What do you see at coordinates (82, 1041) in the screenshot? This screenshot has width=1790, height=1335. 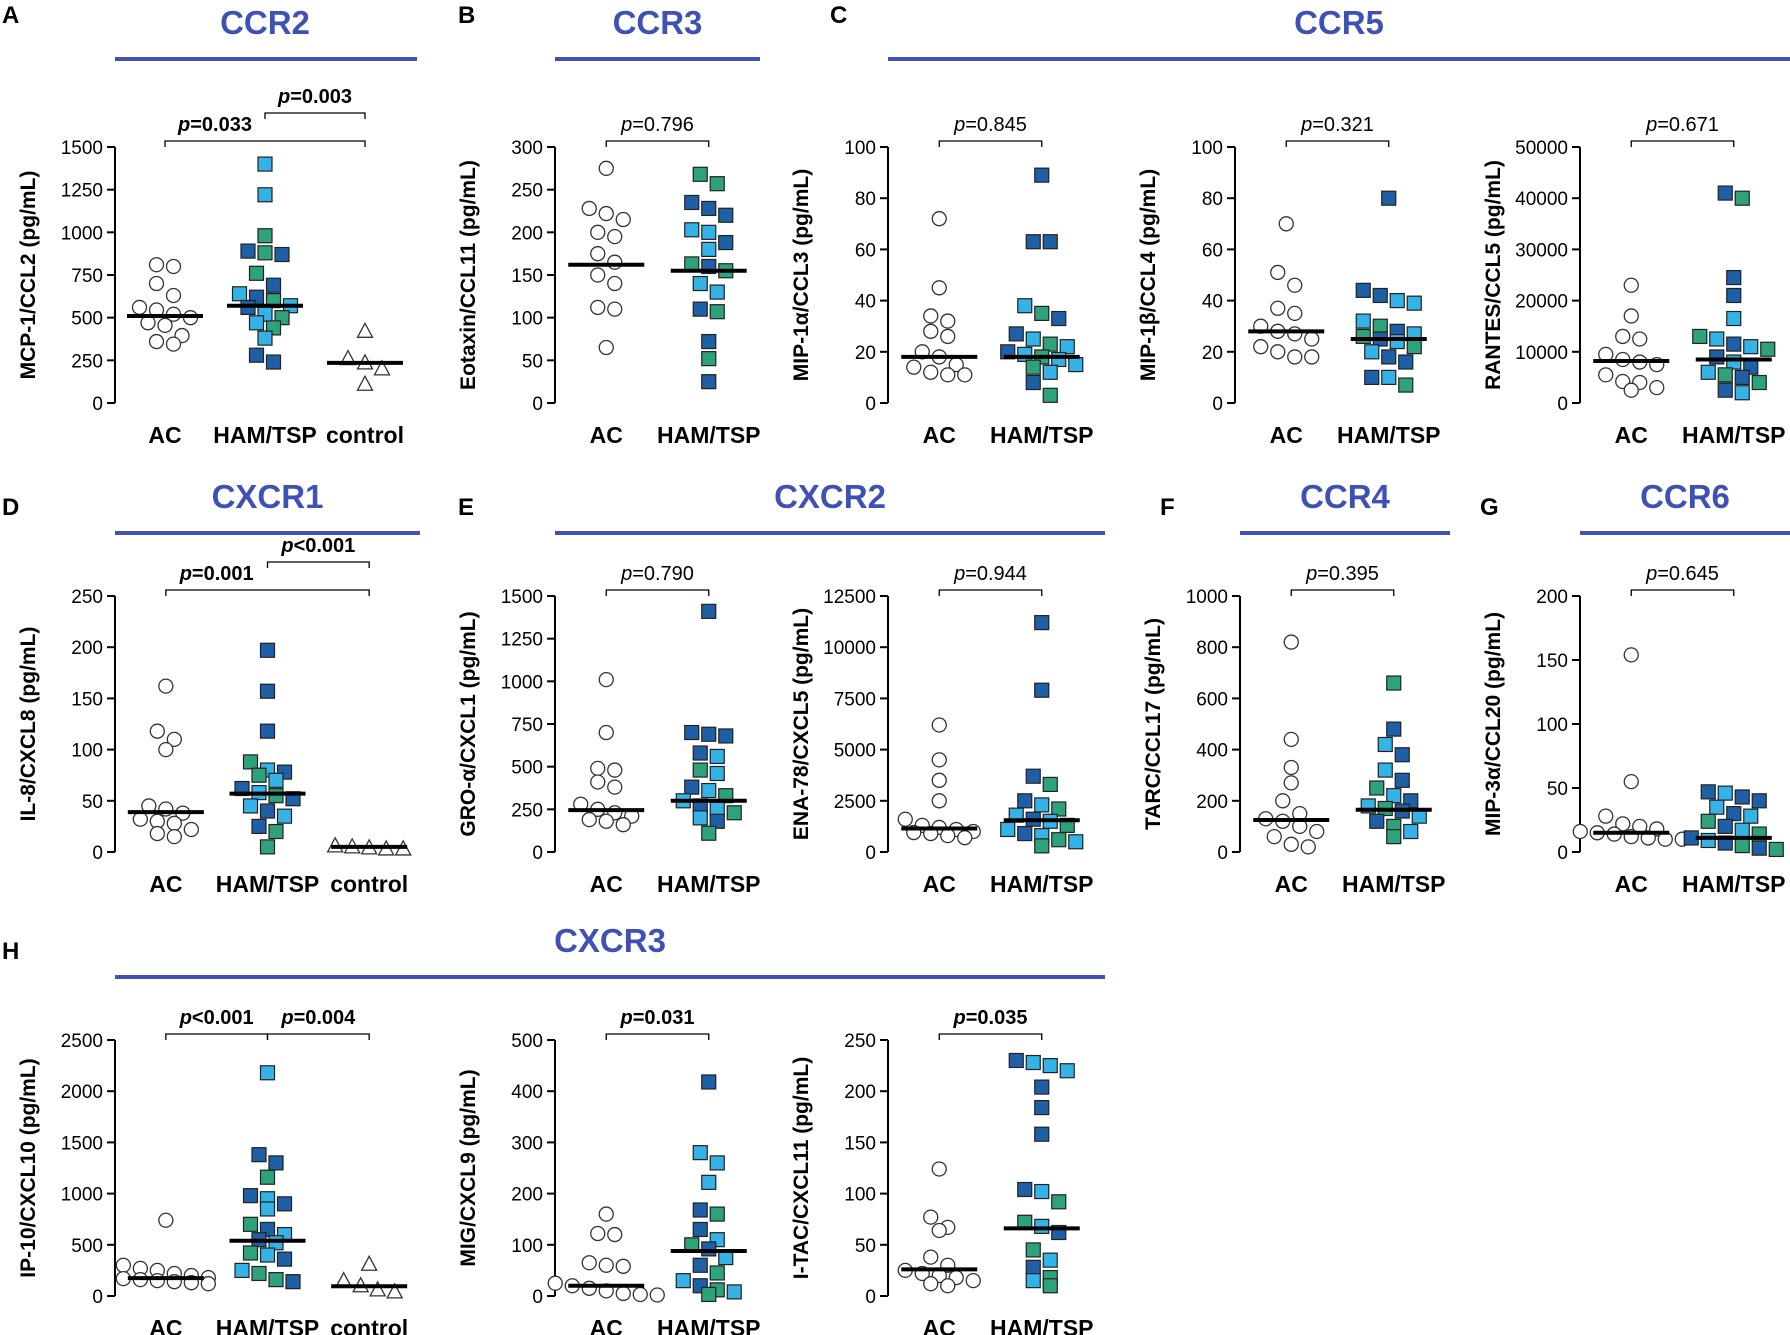 I see `y-tick-label: 2500` at bounding box center [82, 1041].